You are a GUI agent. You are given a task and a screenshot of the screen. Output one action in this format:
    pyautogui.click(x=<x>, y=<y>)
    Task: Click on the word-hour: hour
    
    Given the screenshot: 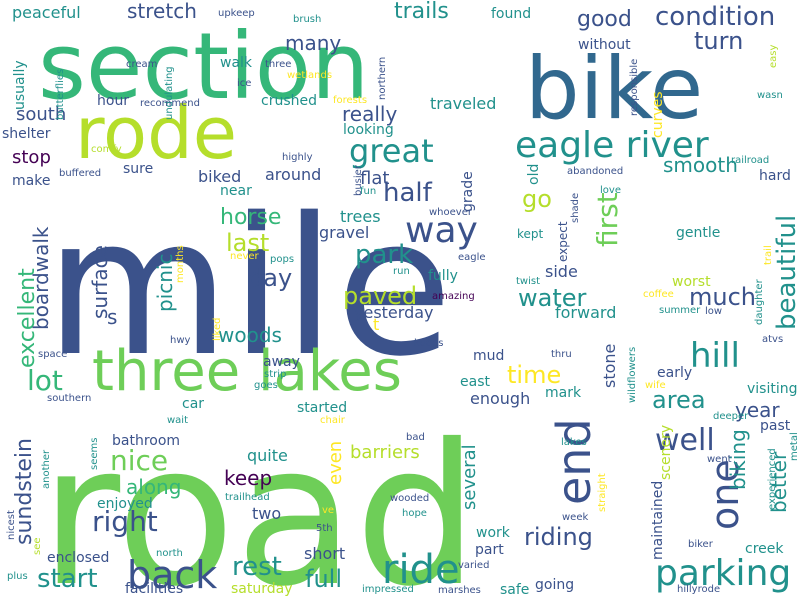 What is the action you would take?
    pyautogui.click(x=113, y=101)
    